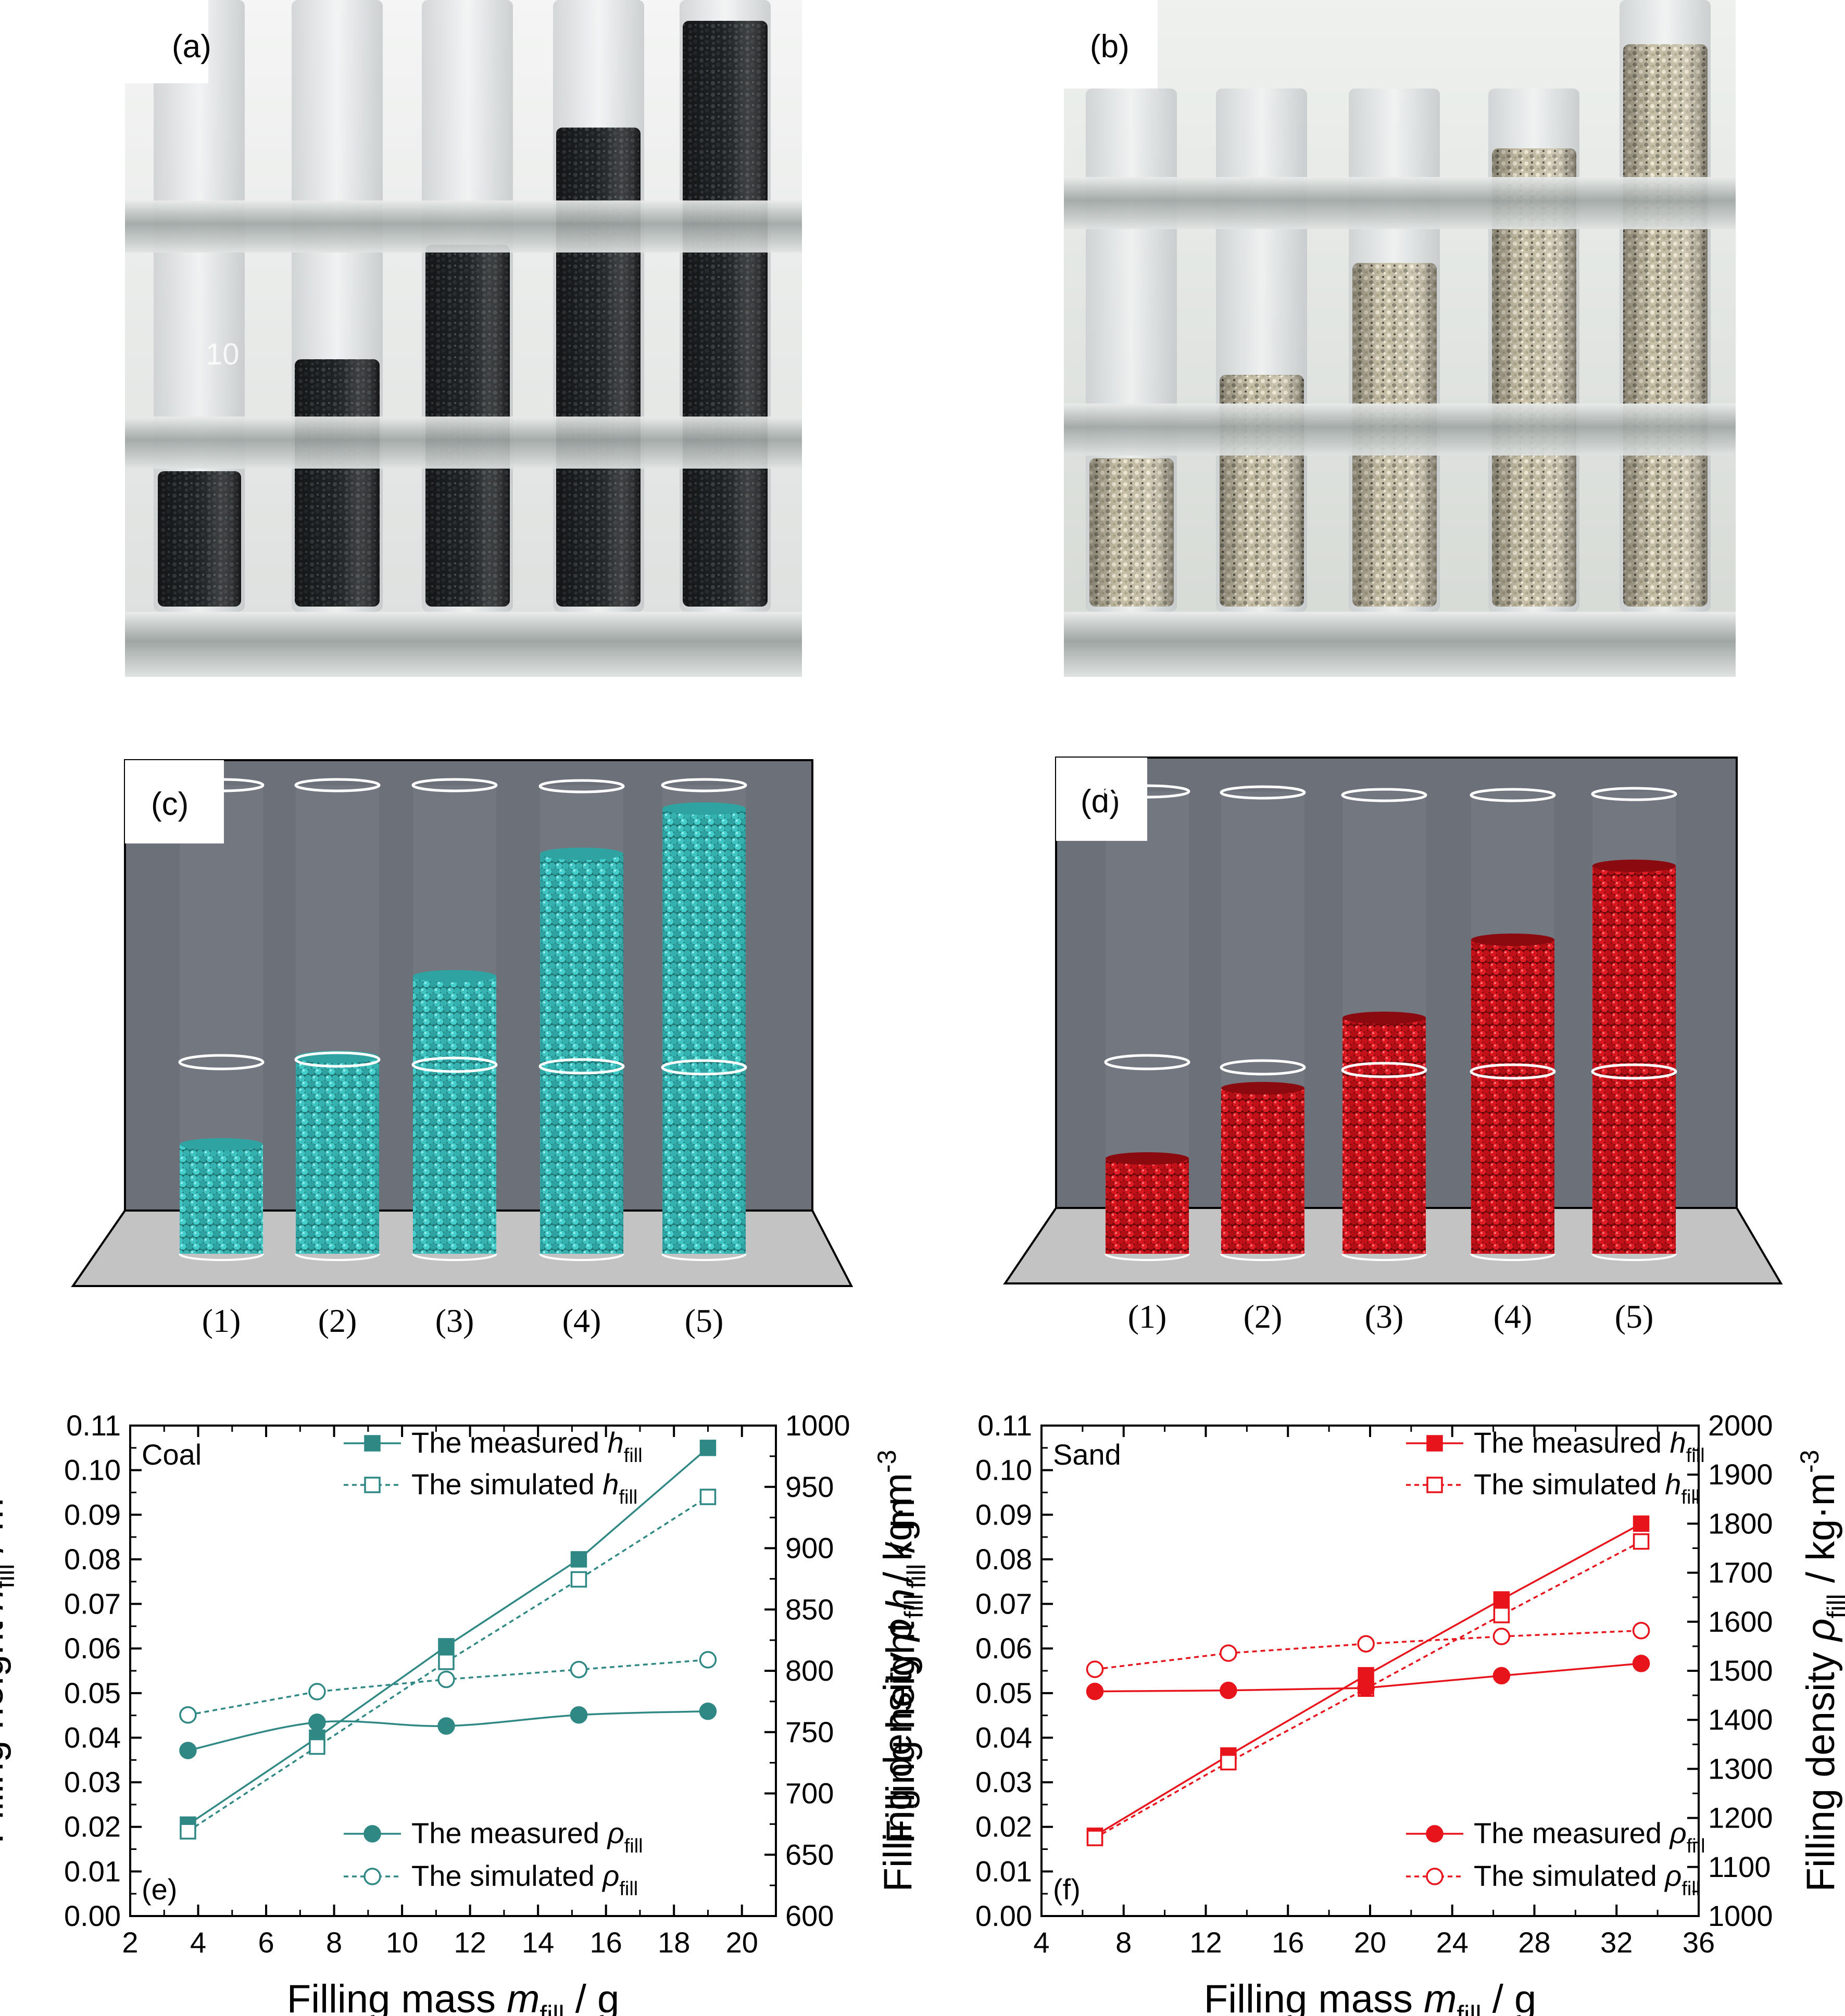 The height and width of the screenshot is (2016, 1845). What do you see at coordinates (1741, 1671) in the screenshot?
I see `y-right-tick-label: 1500` at bounding box center [1741, 1671].